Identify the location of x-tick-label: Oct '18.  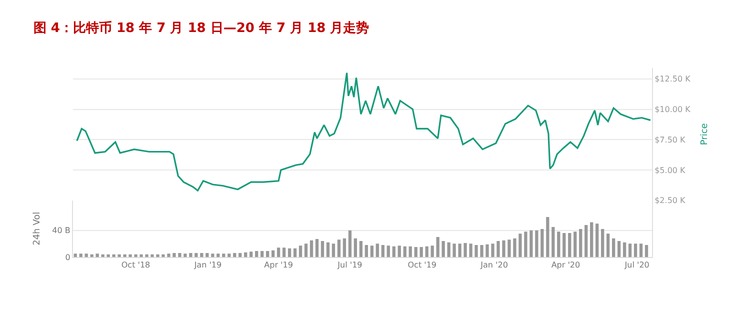
(135, 265).